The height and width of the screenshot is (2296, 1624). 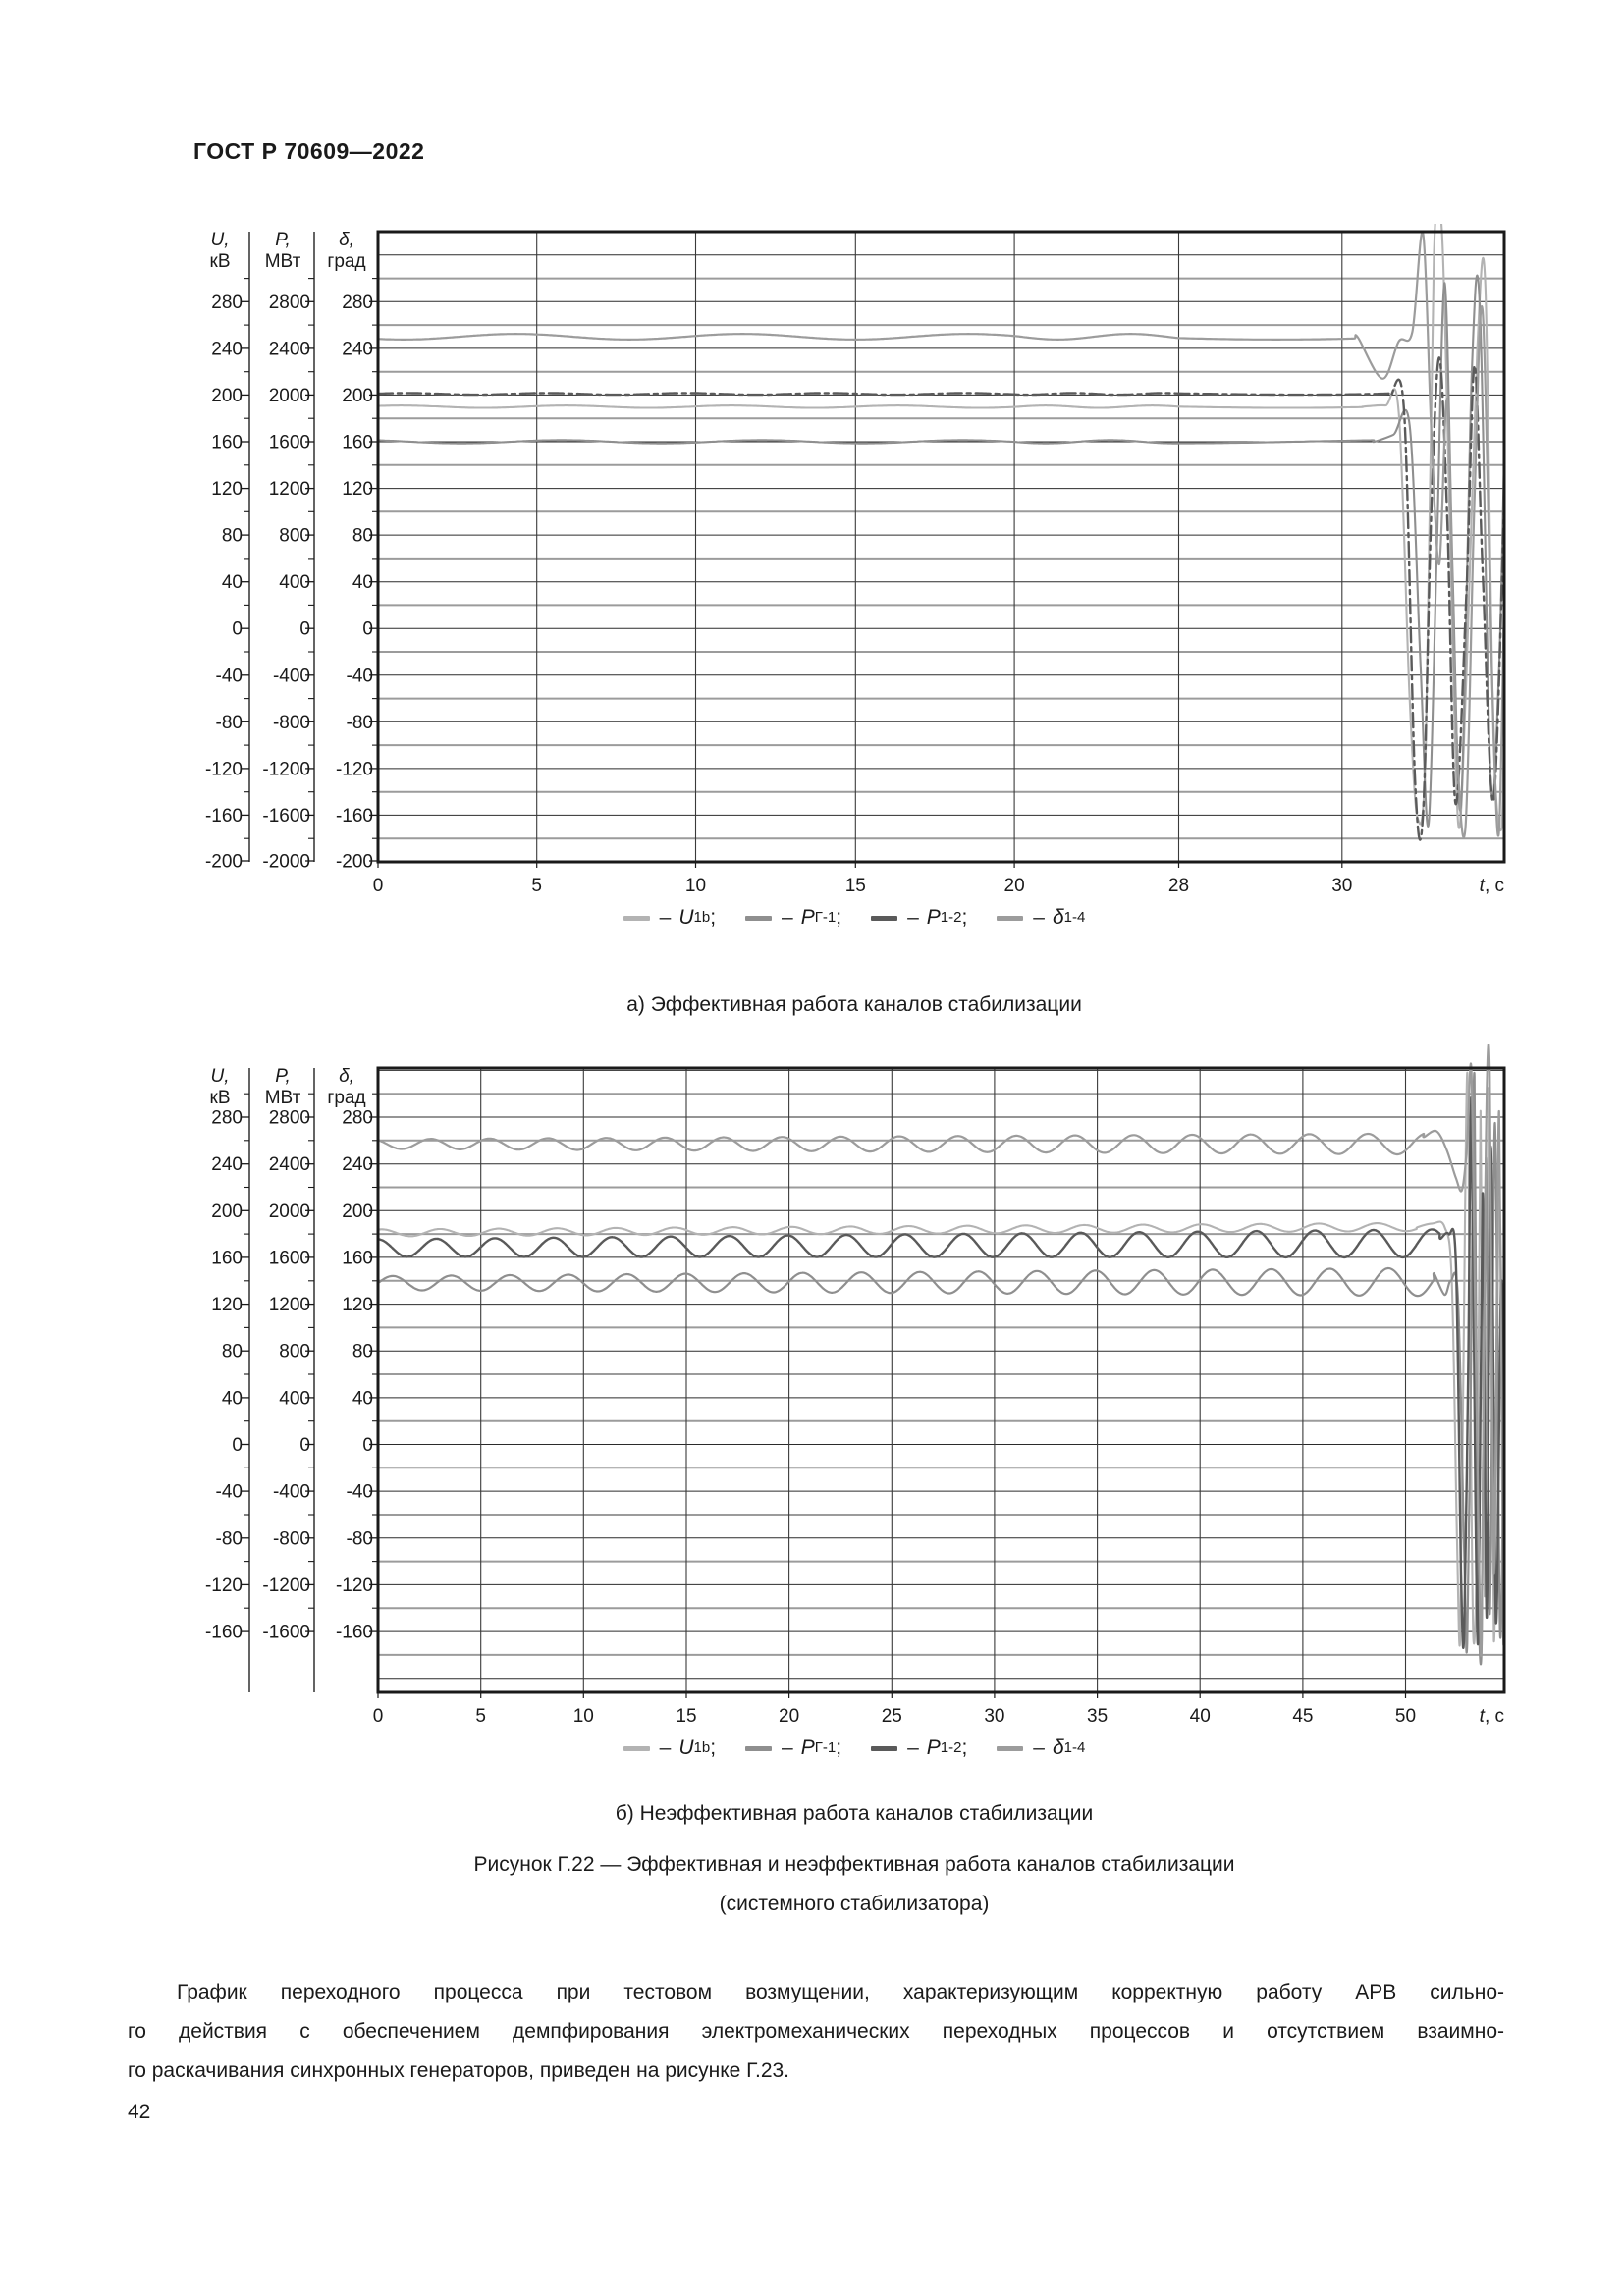 I want to click on svg-text: 10, so click(x=695, y=886).